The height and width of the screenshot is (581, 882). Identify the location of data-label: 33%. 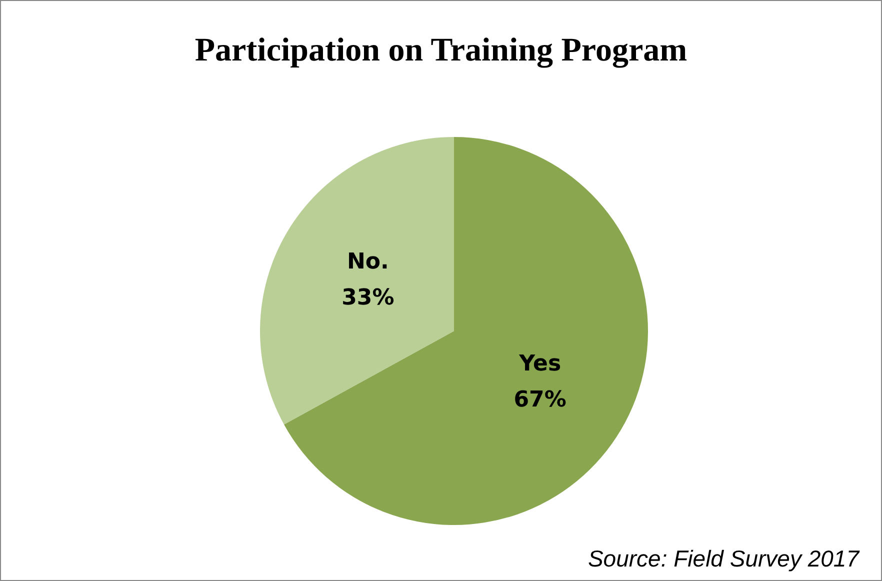
(368, 298).